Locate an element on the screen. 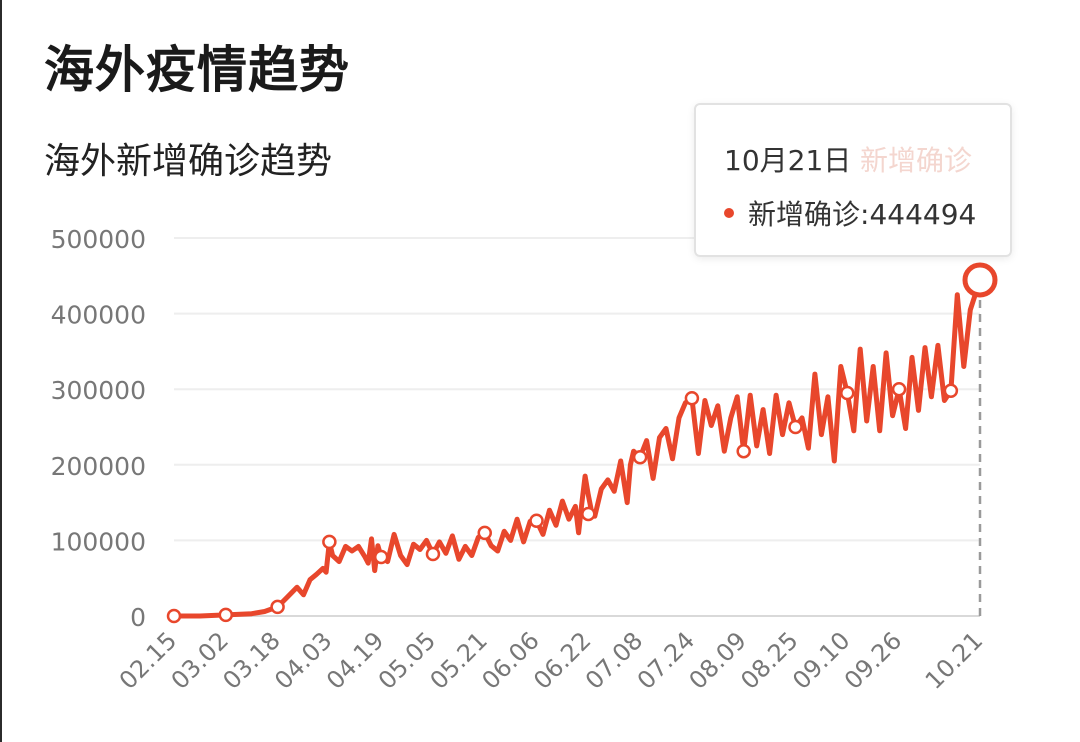 This screenshot has width=1080, height=742. x-tick-label: 07.08 is located at coordinates (614, 660).